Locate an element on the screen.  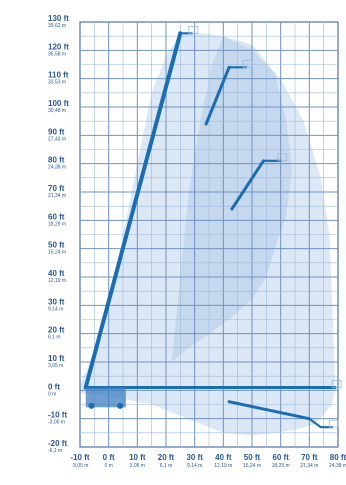
y-tick-label-ft: 60 ft is located at coordinates (56, 216).